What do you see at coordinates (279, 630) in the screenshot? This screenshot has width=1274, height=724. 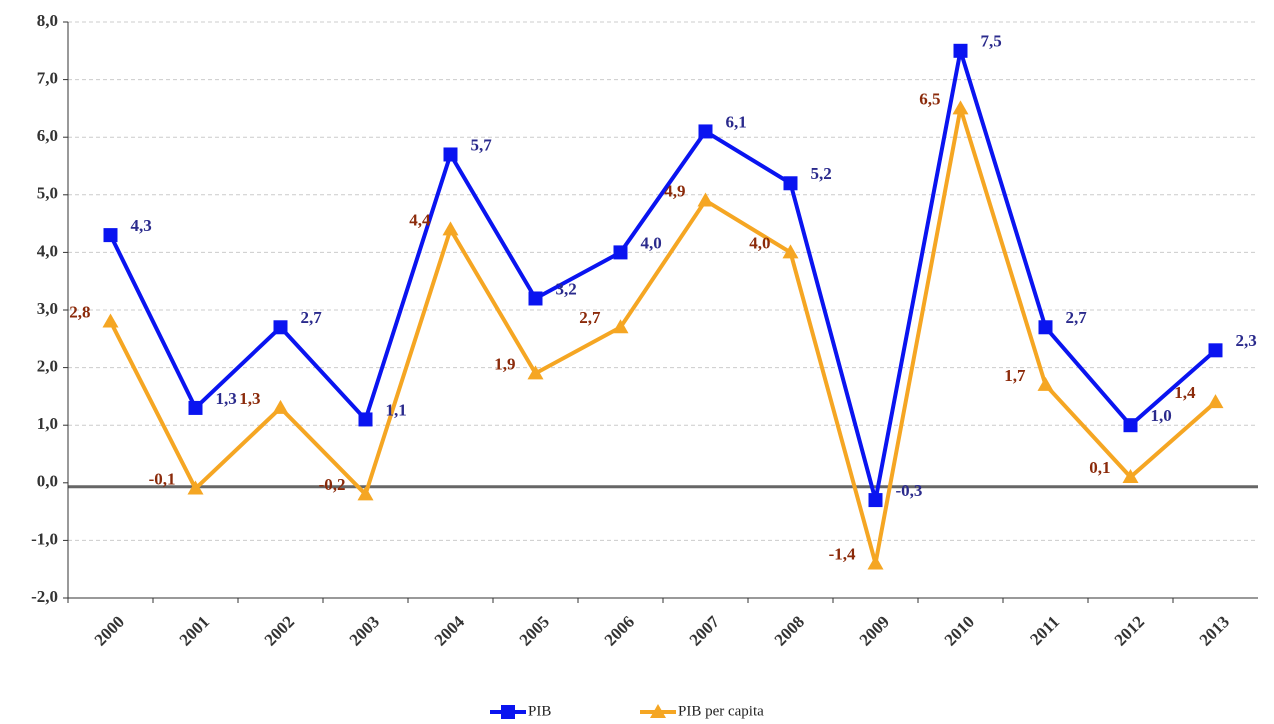 I see `x-tick-label: 2002` at bounding box center [279, 630].